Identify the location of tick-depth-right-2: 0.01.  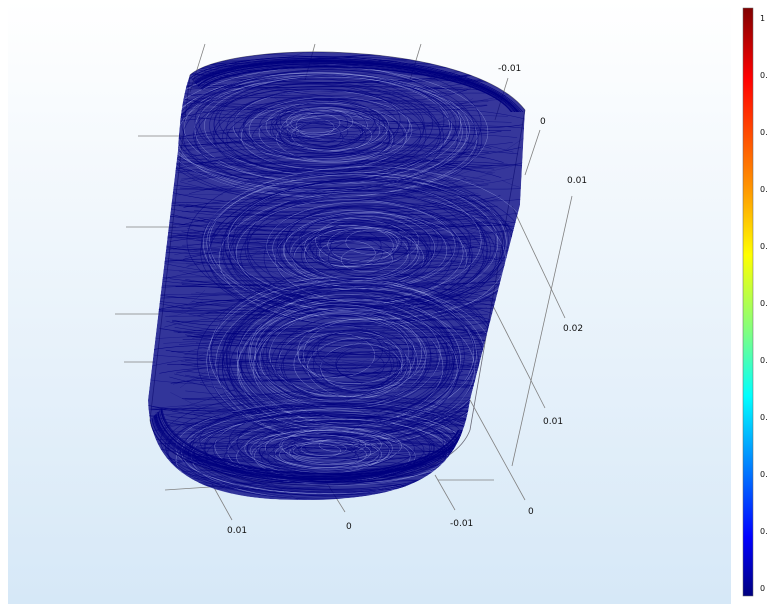
(553, 422).